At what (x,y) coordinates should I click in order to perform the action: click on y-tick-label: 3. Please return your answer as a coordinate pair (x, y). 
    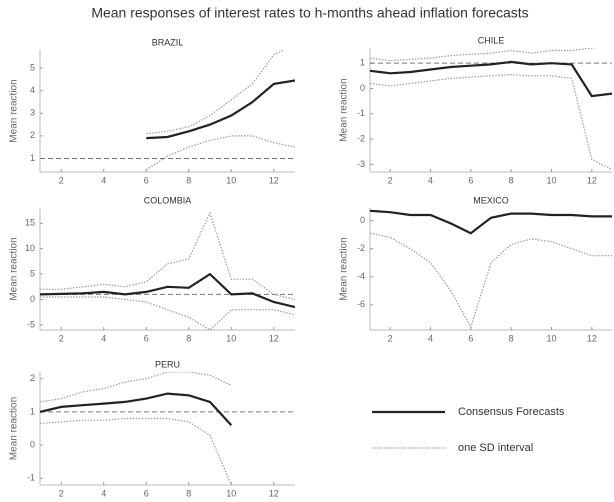
    Looking at the image, I should click on (32, 113).